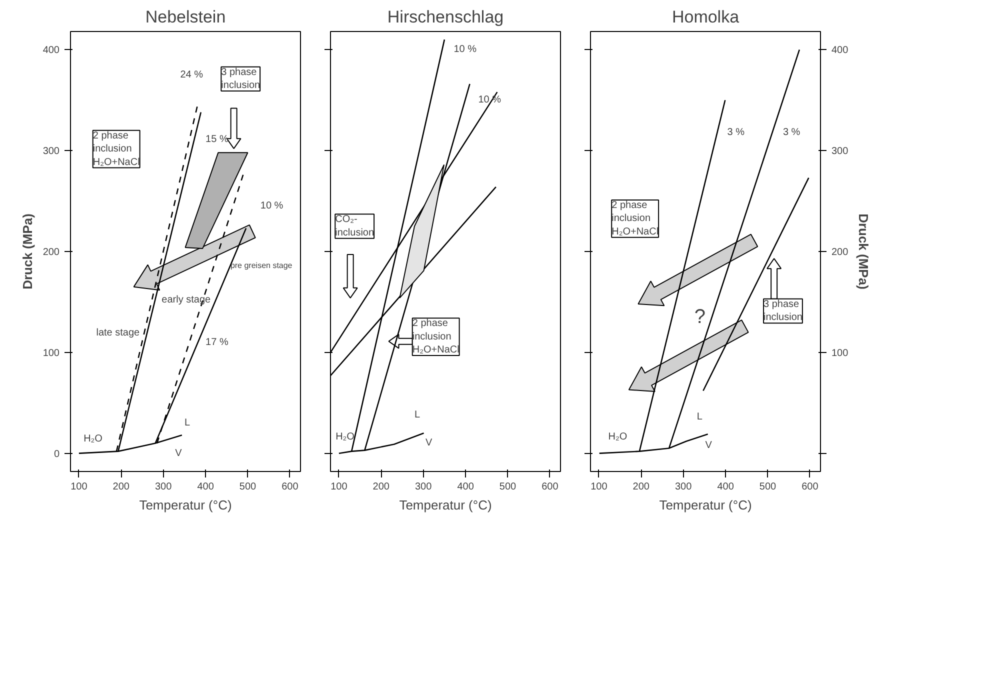  Describe the element at coordinates (118, 333) in the screenshot. I see `annotation: late stage` at that location.